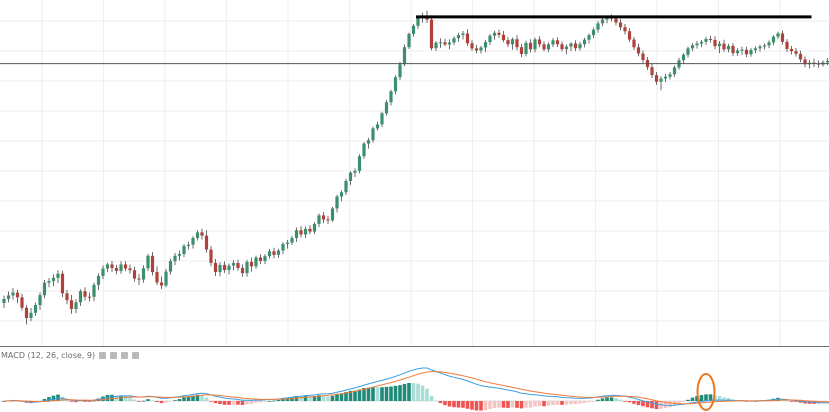  I want to click on close-icon, so click(125, 355).